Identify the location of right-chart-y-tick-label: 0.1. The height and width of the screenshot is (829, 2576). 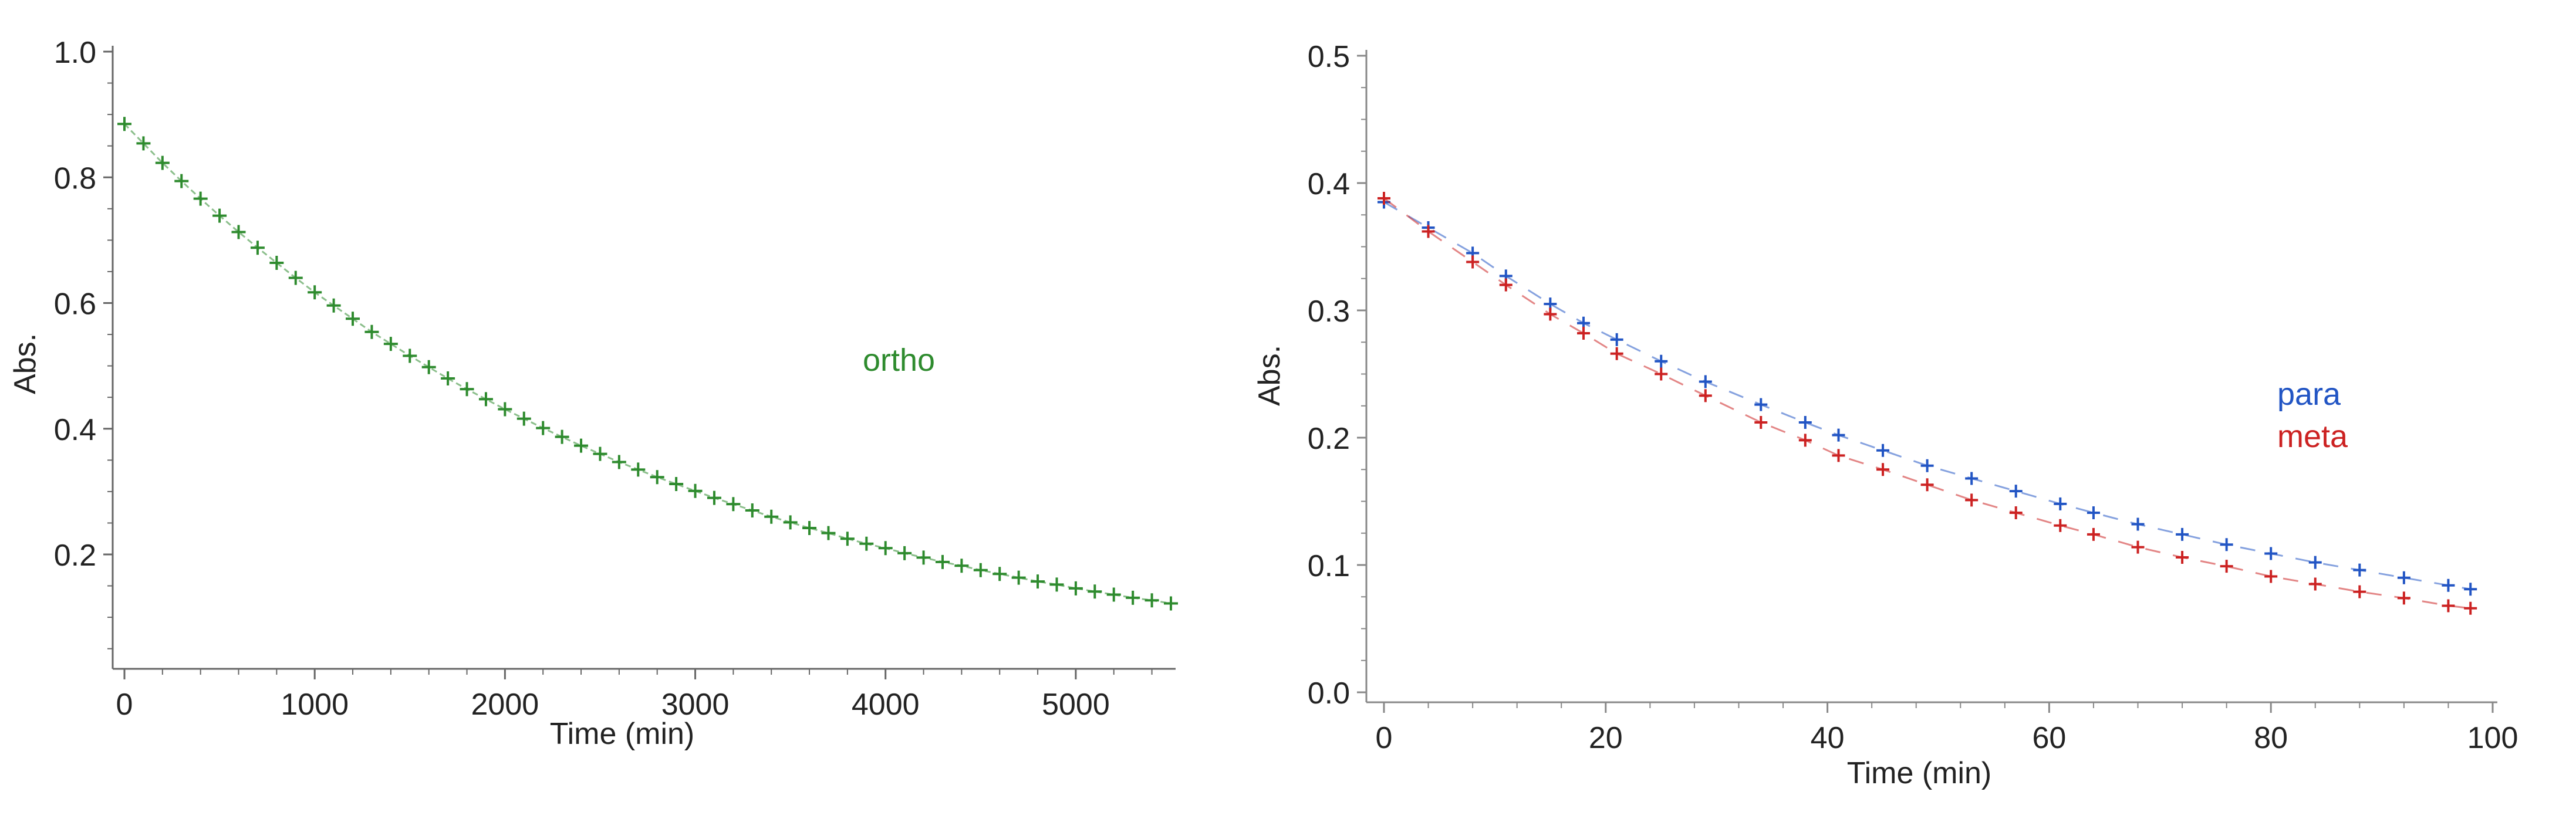
(1329, 566).